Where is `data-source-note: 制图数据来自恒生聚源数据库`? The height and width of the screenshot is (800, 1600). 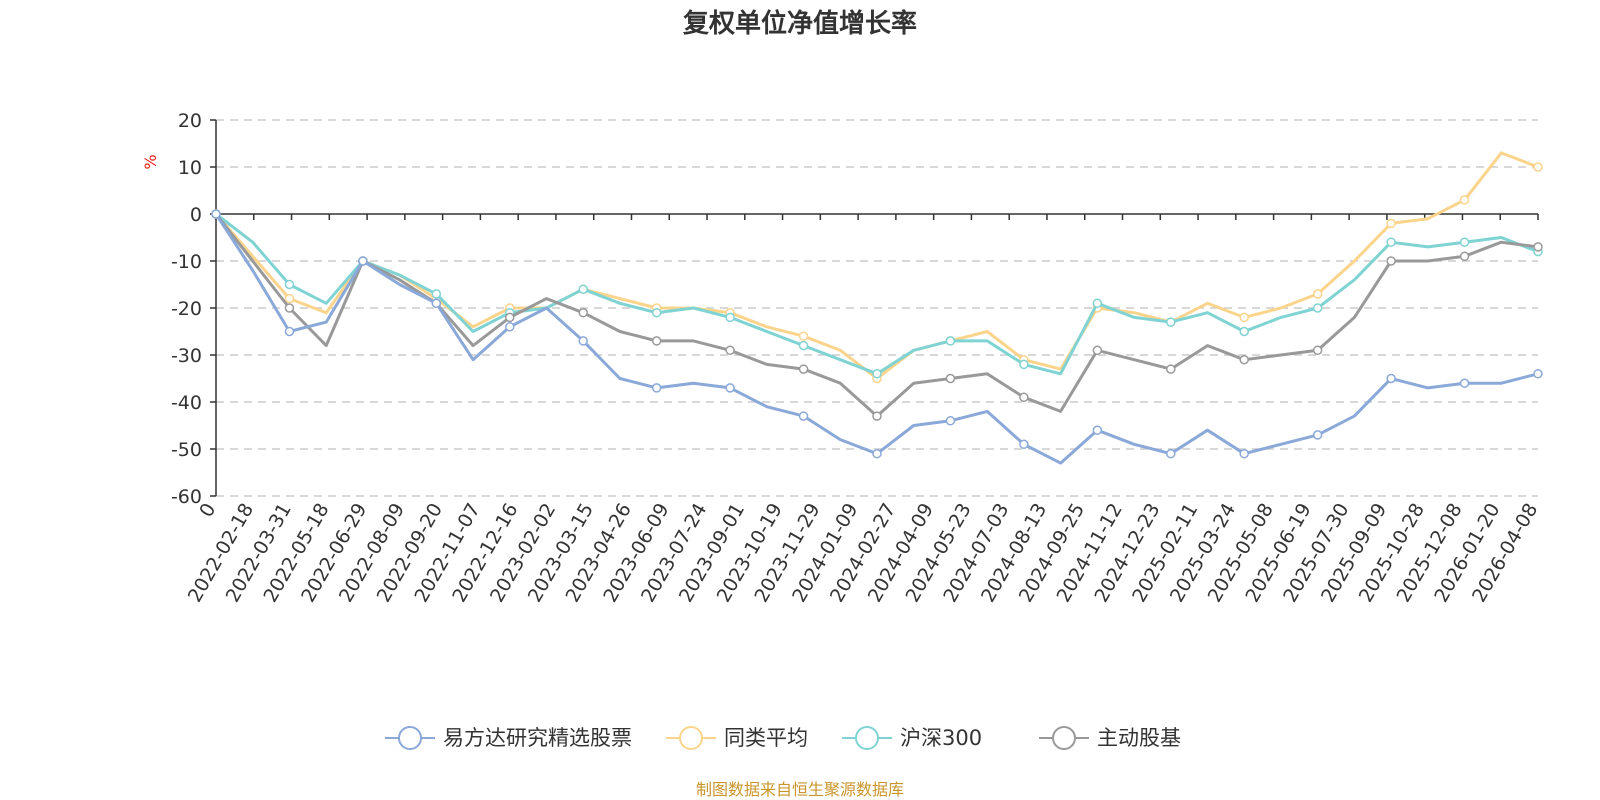 data-source-note: 制图数据来自恒生聚源数据库 is located at coordinates (800, 789).